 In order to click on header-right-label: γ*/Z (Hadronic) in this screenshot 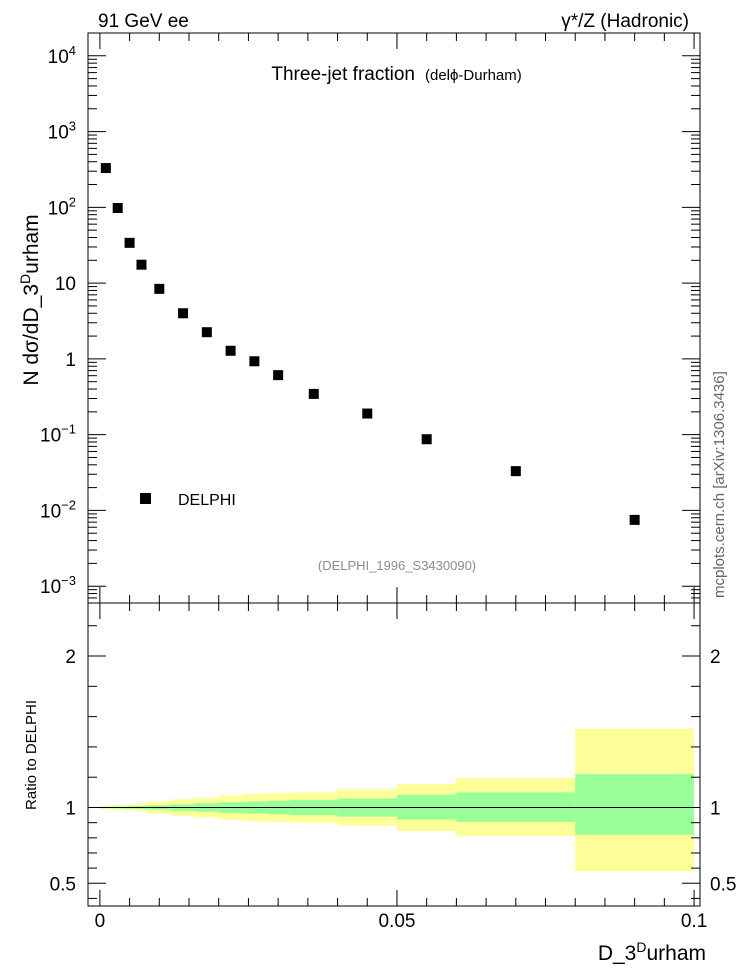, I will do `click(625, 21)`.